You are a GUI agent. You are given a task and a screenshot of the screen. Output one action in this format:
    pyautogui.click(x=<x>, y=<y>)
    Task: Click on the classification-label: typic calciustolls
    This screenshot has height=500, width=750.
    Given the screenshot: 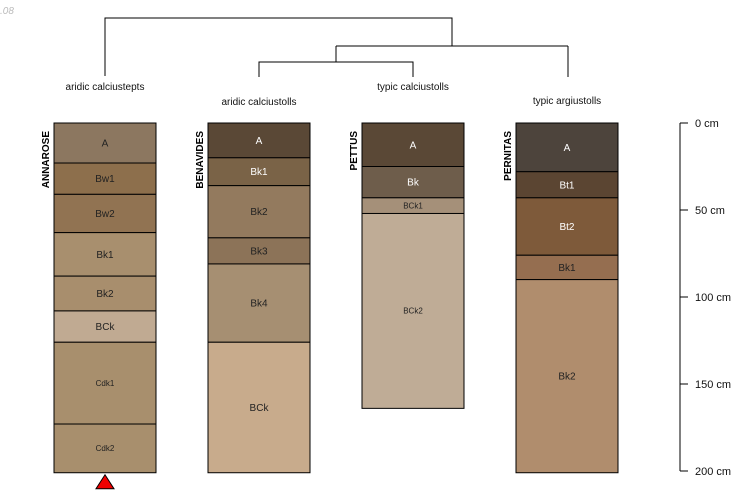 What is the action you would take?
    pyautogui.click(x=413, y=87)
    